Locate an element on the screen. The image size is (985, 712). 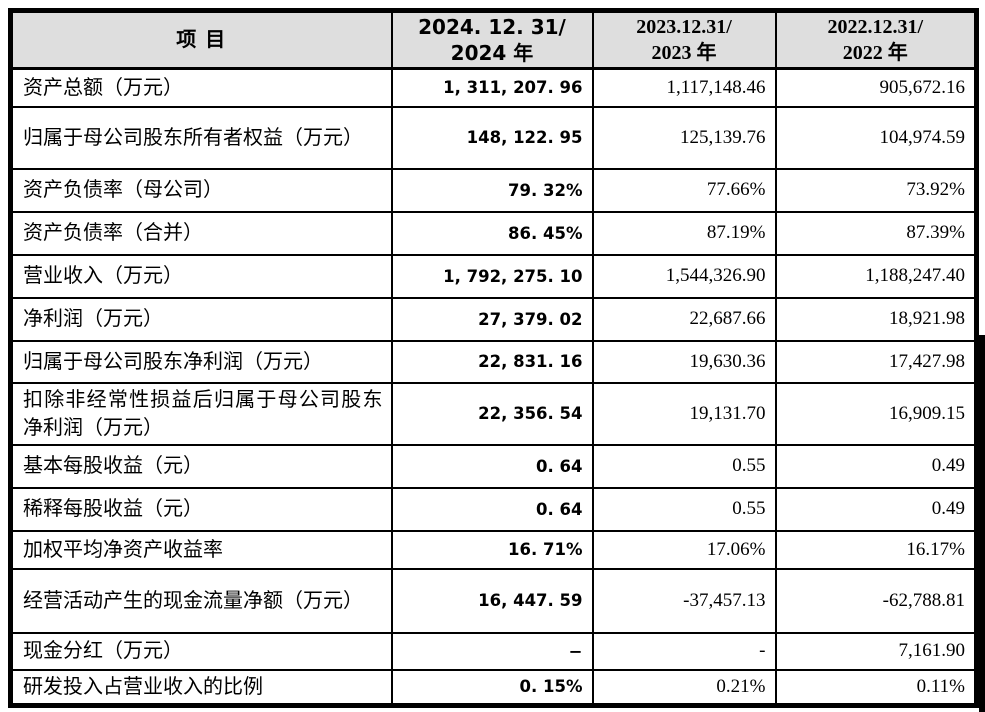
table-row-weighted-roe: 加权平均净资产收益率 16. 71% 17.06% 16.17% is located at coordinates (493, 549).